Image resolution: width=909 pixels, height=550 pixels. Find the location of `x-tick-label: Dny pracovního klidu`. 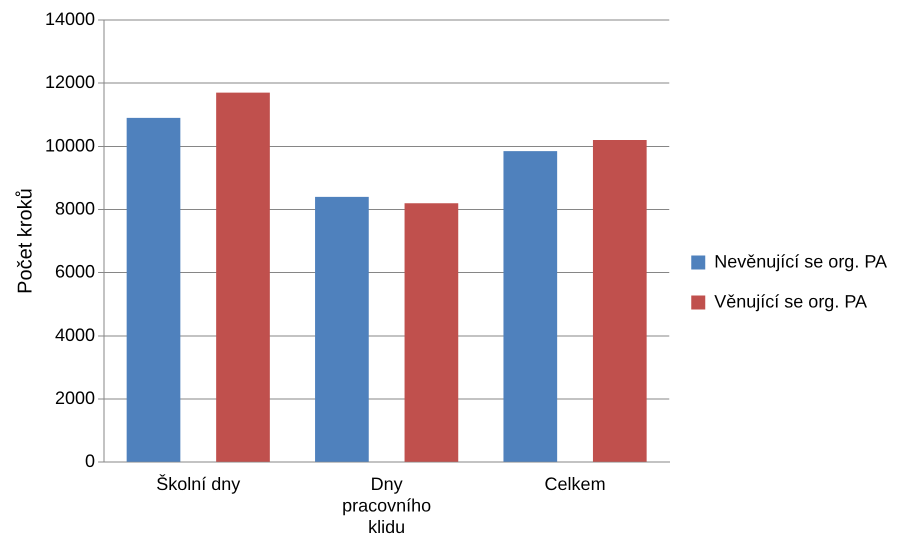

x-tick-label: Dny pracovního klidu is located at coordinates (387, 506).